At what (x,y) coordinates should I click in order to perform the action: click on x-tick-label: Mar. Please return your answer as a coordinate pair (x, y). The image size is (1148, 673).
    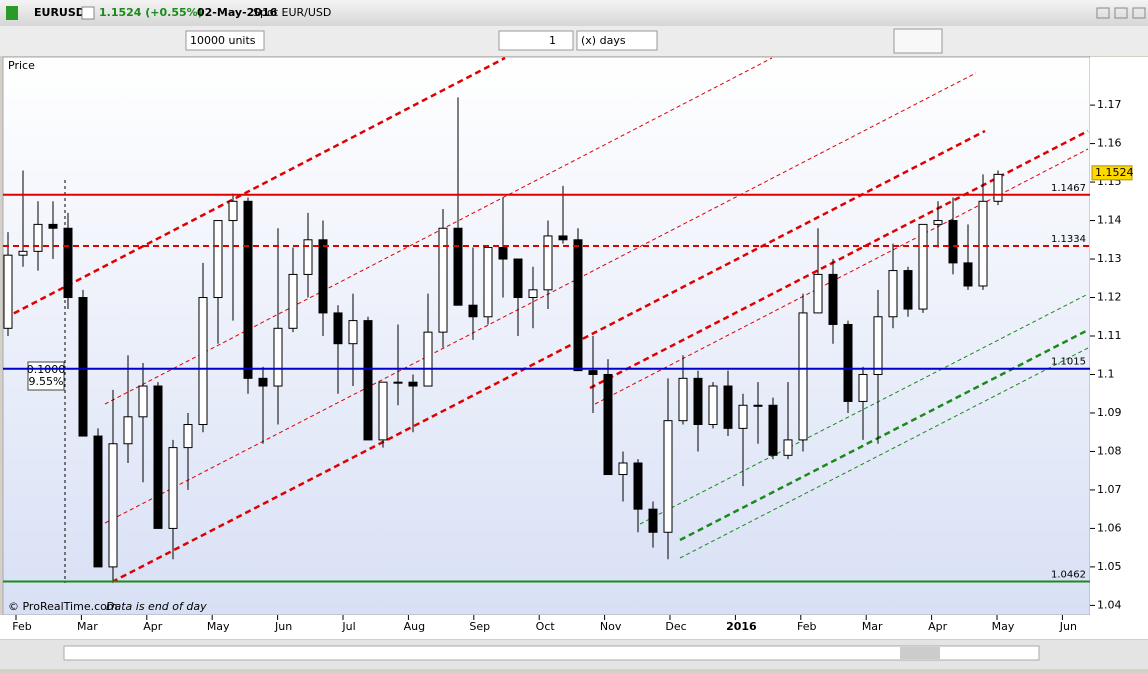
    Looking at the image, I should click on (87, 626).